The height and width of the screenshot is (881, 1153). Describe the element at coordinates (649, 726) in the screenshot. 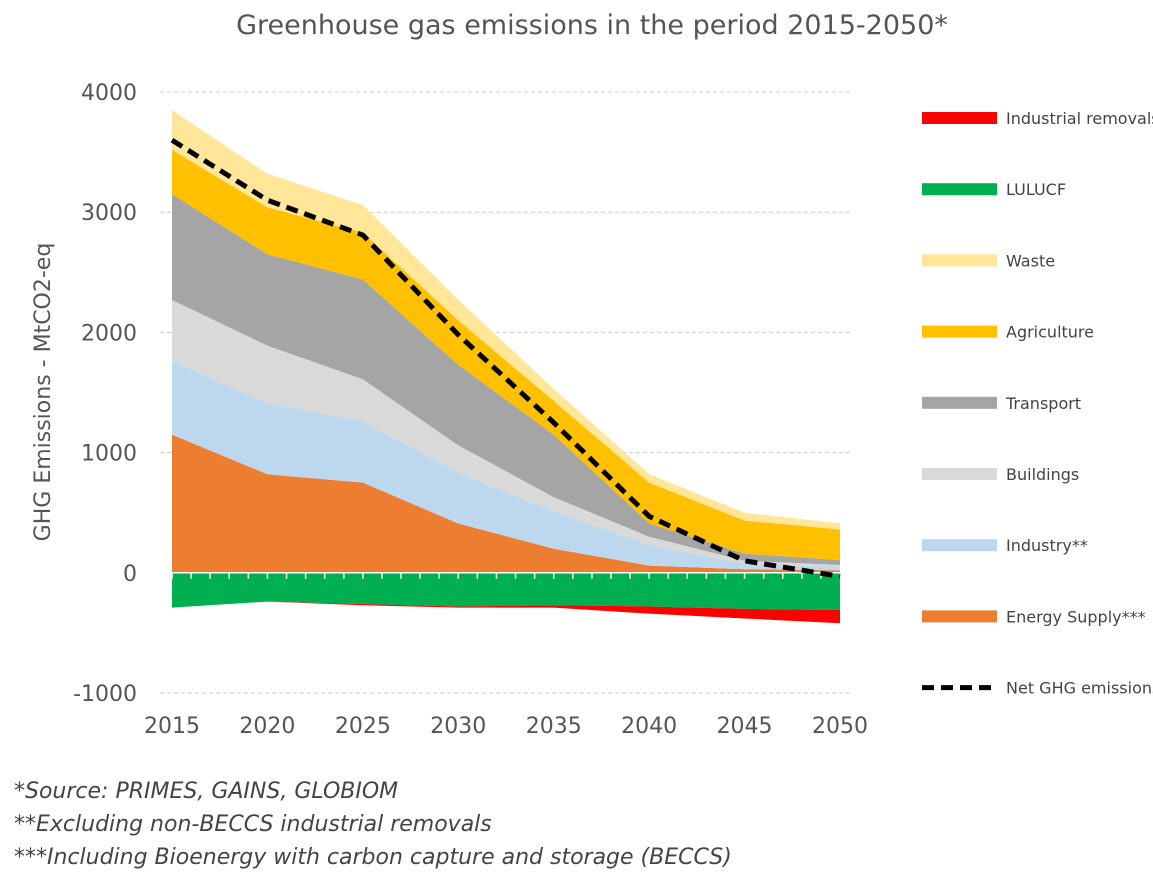

I see `x-tick-label: 2040` at that location.